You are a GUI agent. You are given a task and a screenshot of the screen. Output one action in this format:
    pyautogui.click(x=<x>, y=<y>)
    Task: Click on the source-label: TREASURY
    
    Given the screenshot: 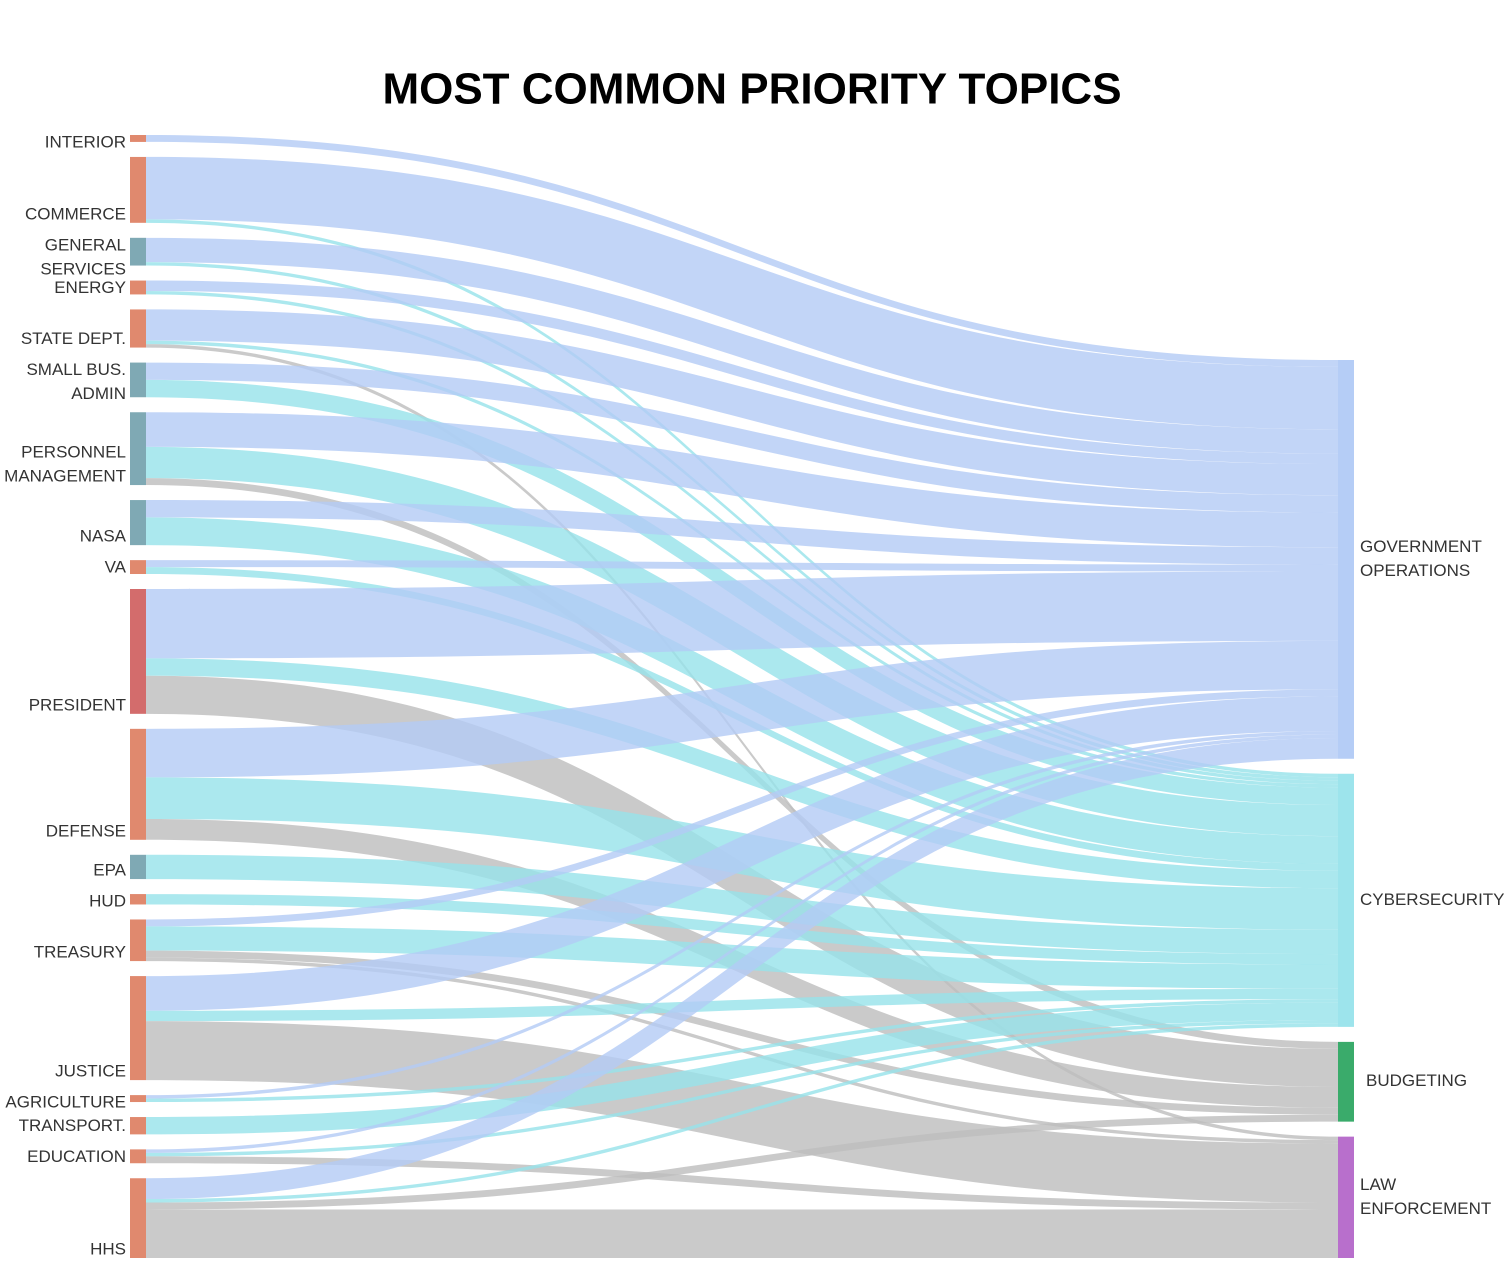 What is the action you would take?
    pyautogui.click(x=80, y=952)
    